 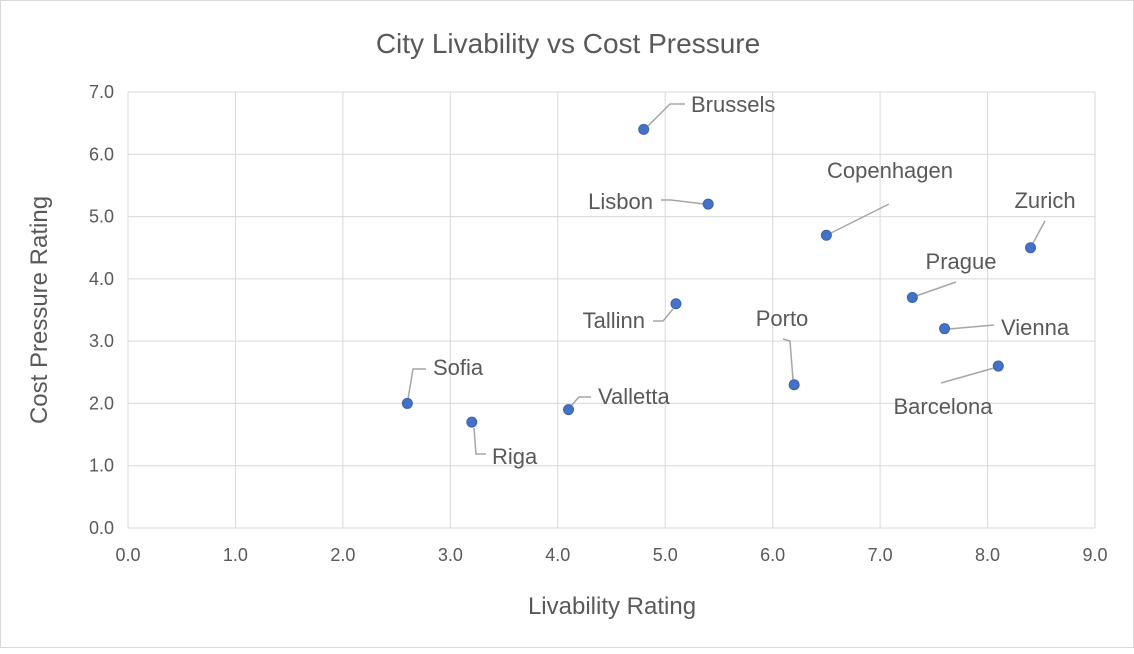 What do you see at coordinates (665, 555) in the screenshot?
I see `x-tick-label: 5.0` at bounding box center [665, 555].